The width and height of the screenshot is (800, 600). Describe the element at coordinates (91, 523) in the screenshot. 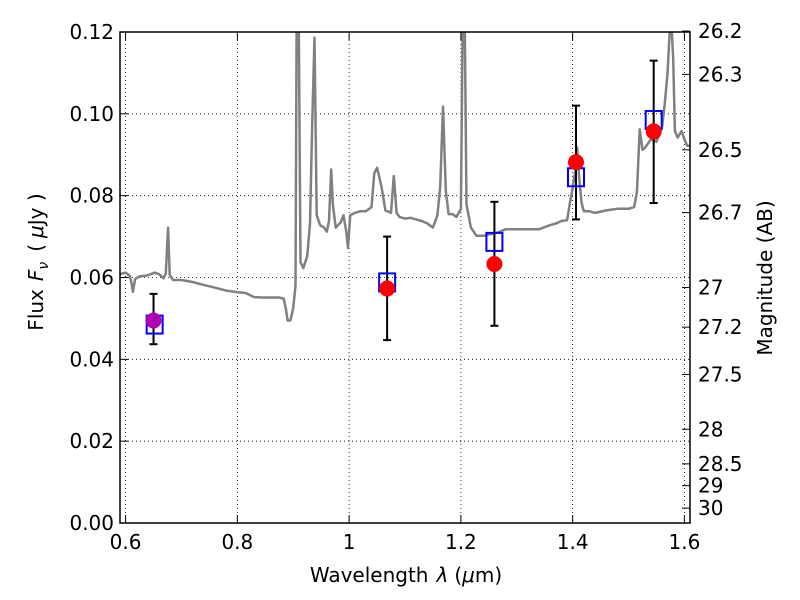

I see `y-tick-label: 0.00` at that location.